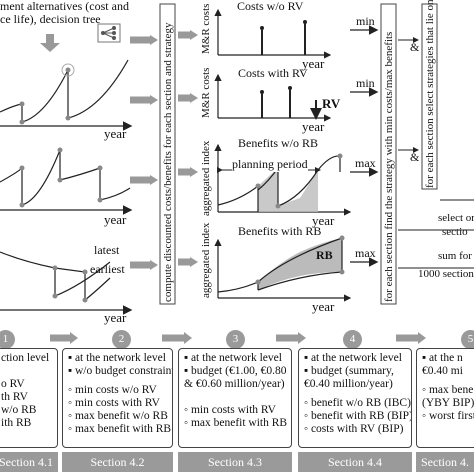 This screenshot has height=474, width=474. I want to click on flow-arrows-left, so click(144, 152).